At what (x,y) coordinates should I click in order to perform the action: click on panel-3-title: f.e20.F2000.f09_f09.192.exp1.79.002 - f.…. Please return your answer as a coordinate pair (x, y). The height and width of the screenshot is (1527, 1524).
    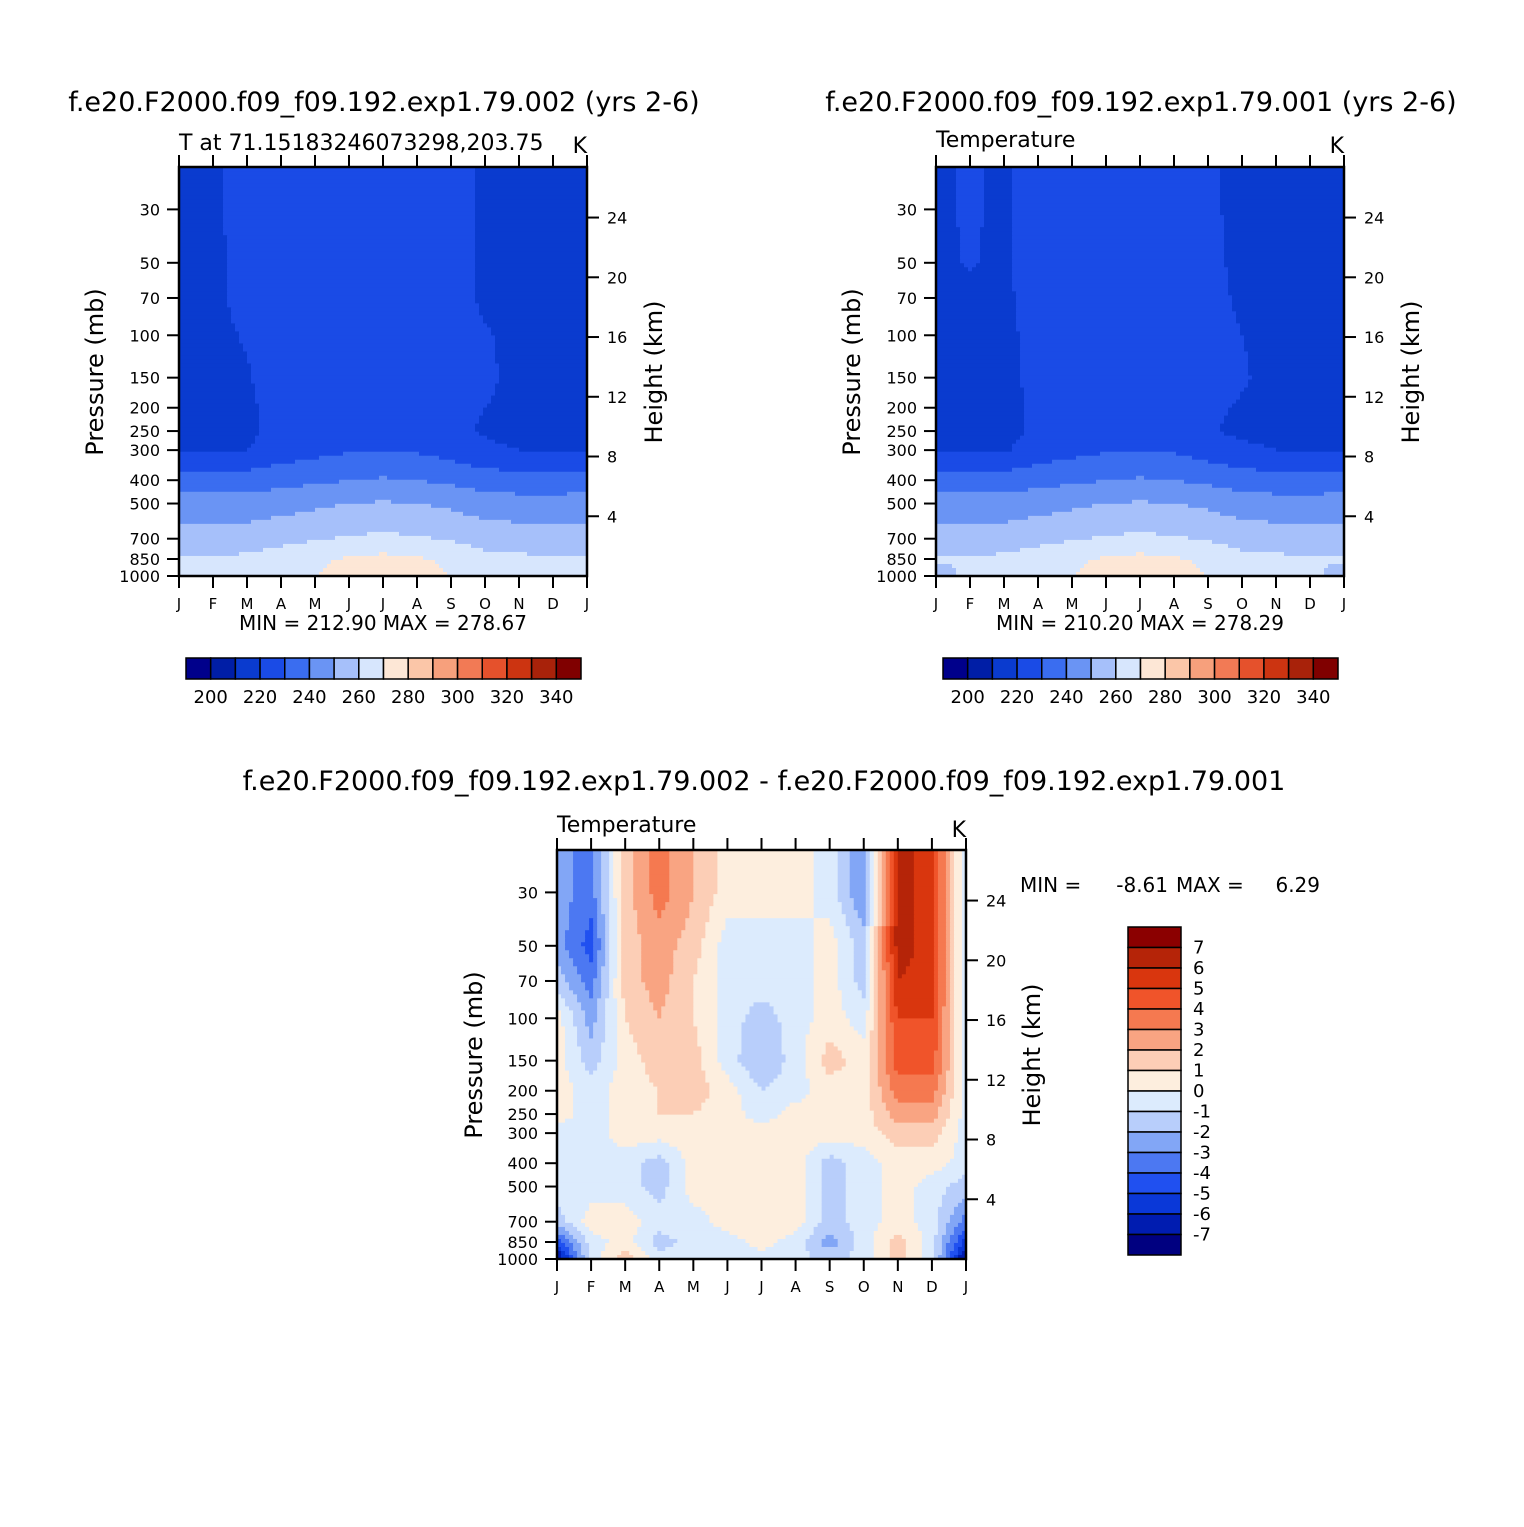
    Looking at the image, I should click on (764, 781).